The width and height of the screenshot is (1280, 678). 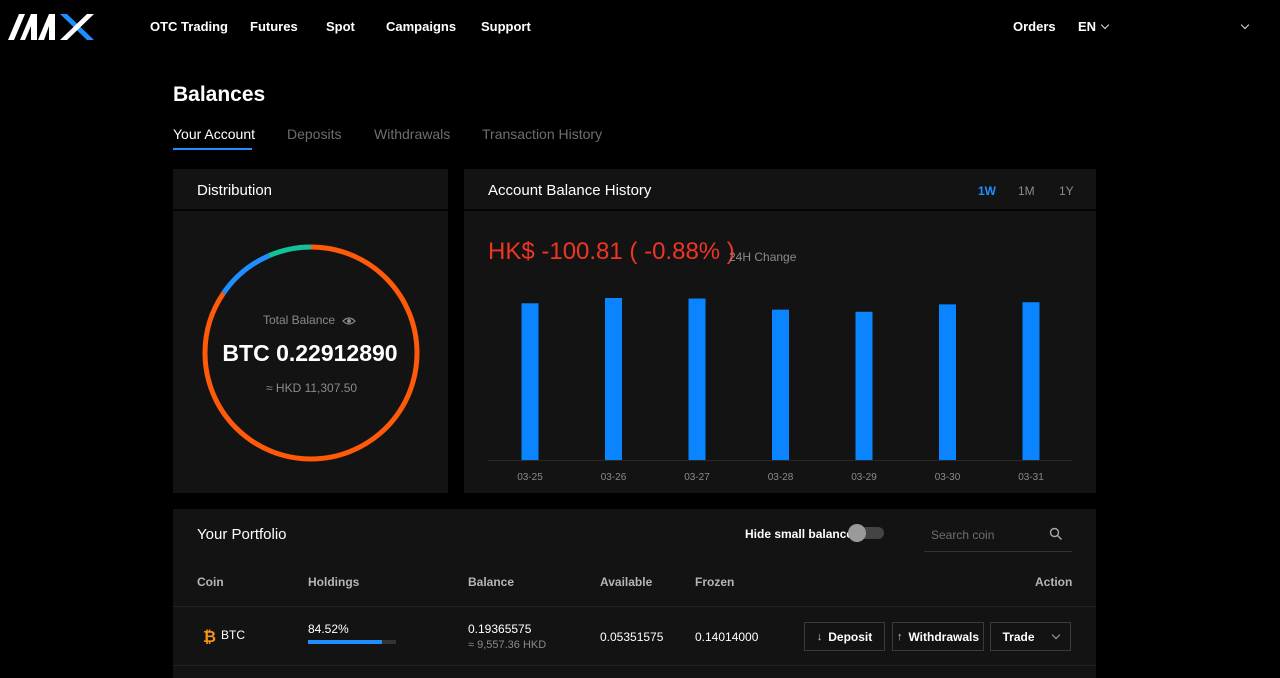 I want to click on column-header-coin: Coin, so click(x=210, y=582).